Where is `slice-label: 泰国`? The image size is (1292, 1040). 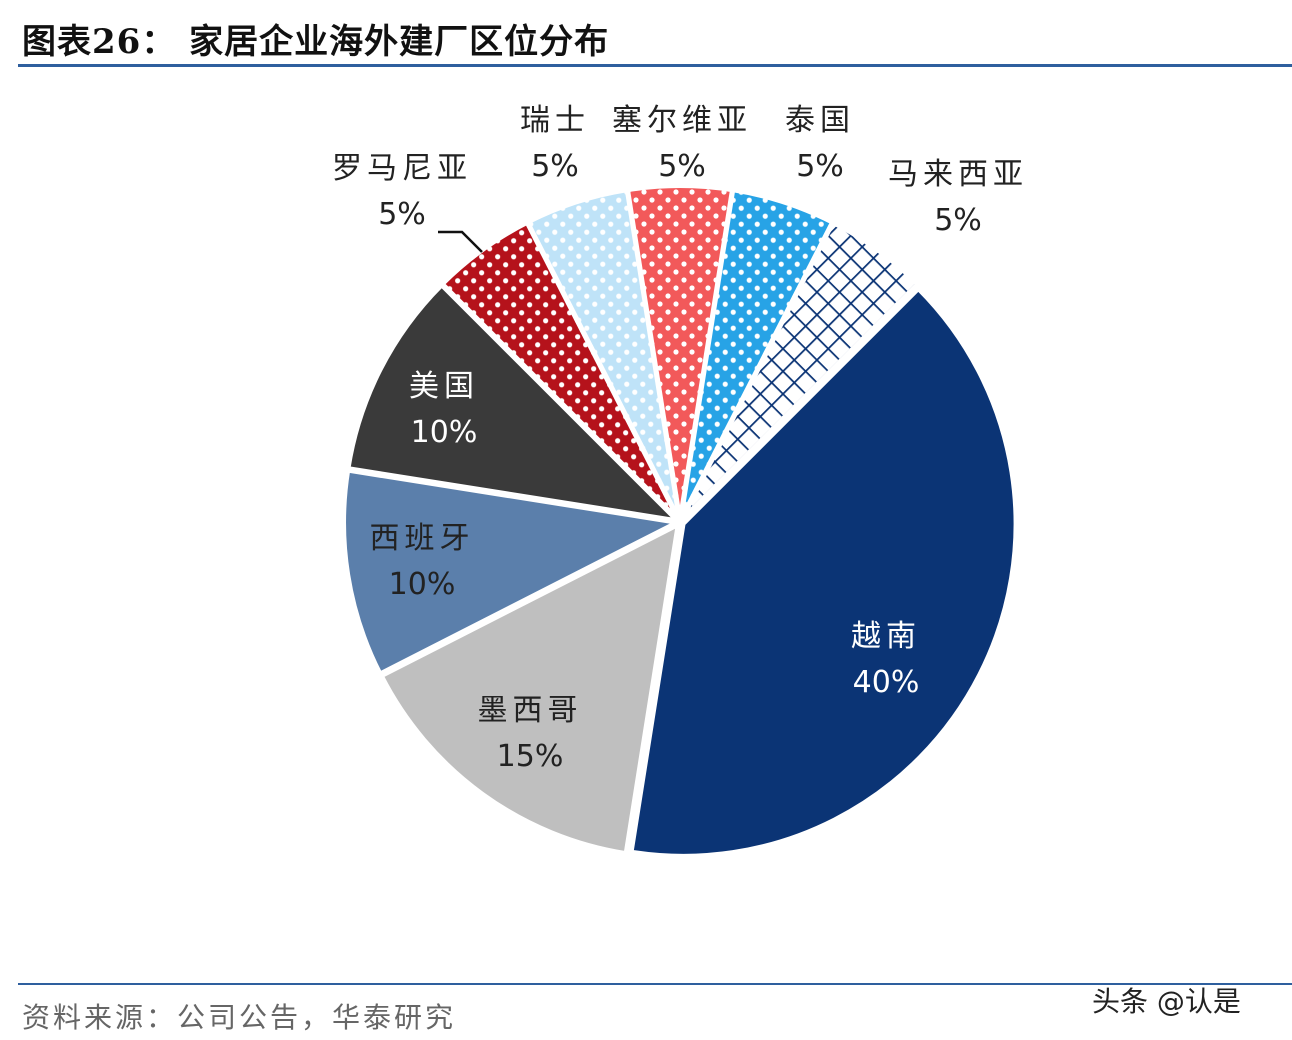 slice-label: 泰国 is located at coordinates (820, 120).